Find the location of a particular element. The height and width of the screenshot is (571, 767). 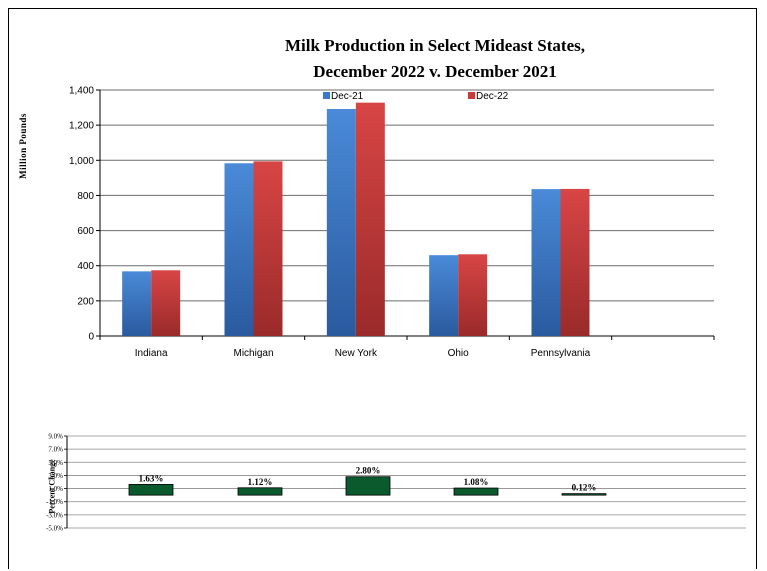

pct-y-tick-label: 9.0% is located at coordinates (55, 437).